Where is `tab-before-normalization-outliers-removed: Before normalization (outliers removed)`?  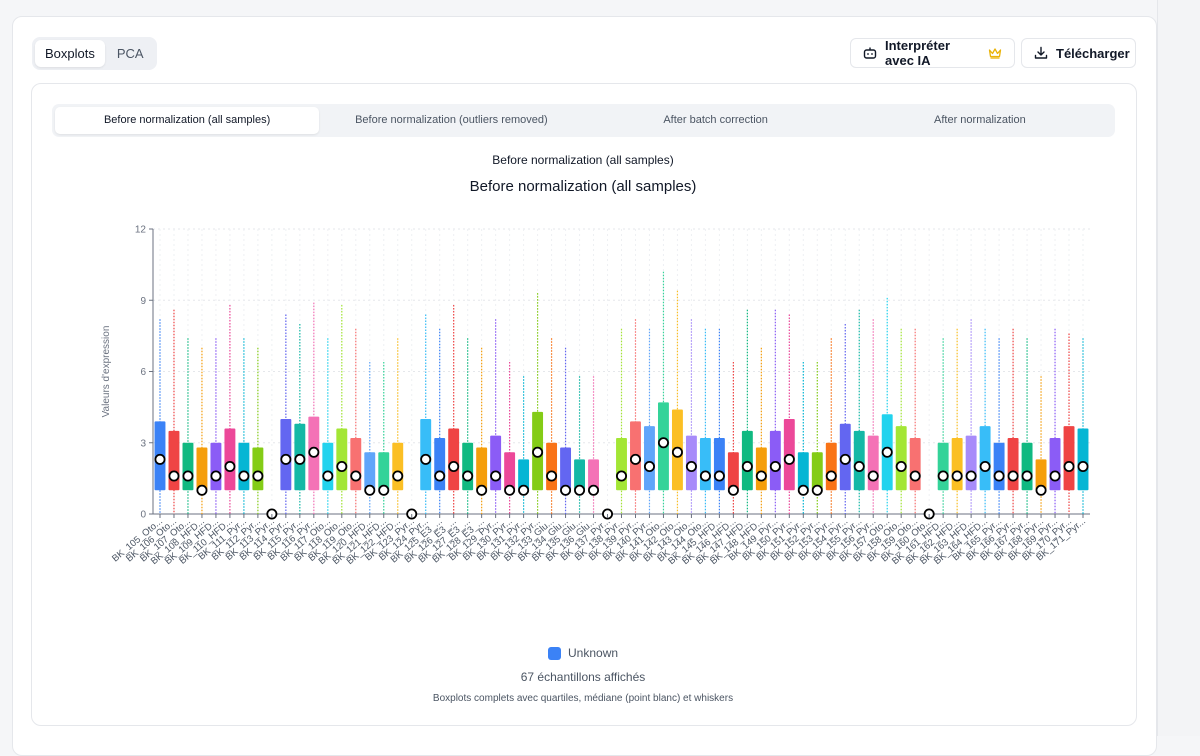
tab-before-normalization-outliers-removed: Before normalization (outliers removed) is located at coordinates (451, 120).